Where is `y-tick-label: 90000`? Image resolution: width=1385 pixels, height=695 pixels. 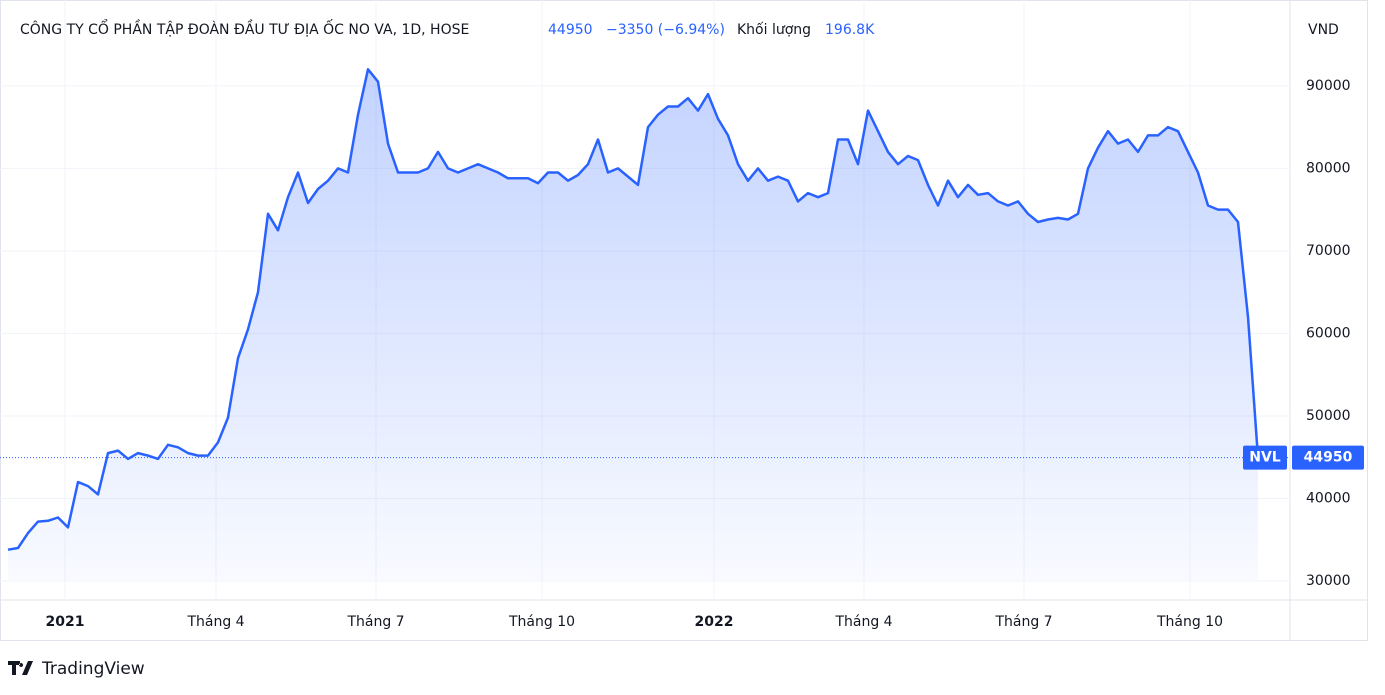 y-tick-label: 90000 is located at coordinates (1328, 86).